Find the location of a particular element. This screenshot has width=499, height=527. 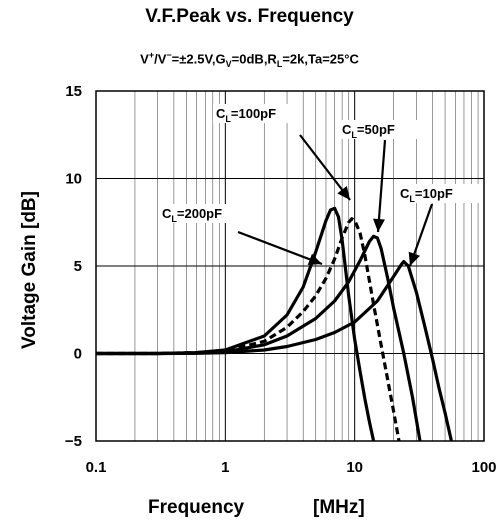

callout-label: CL=100pF is located at coordinates (246, 115).